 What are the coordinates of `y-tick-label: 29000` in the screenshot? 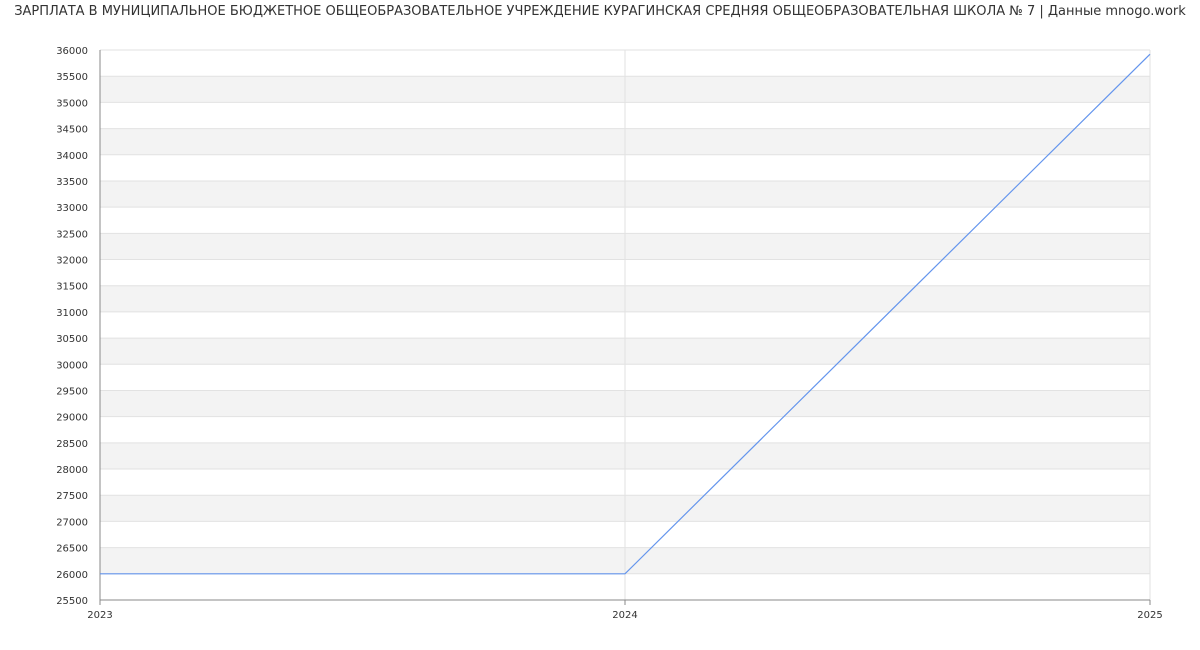 It's located at (72, 418).